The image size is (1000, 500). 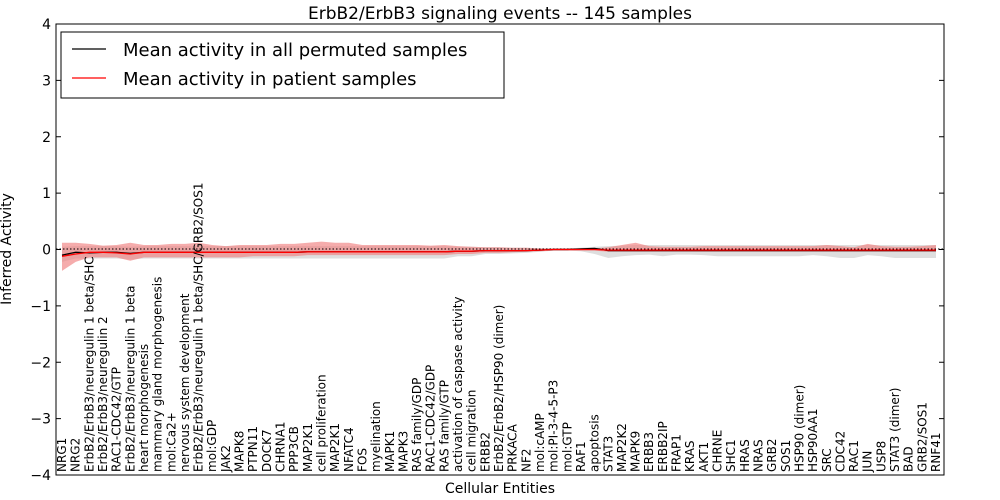 I want to click on x-tick-label: RAS family/GTP, so click(x=444, y=426).